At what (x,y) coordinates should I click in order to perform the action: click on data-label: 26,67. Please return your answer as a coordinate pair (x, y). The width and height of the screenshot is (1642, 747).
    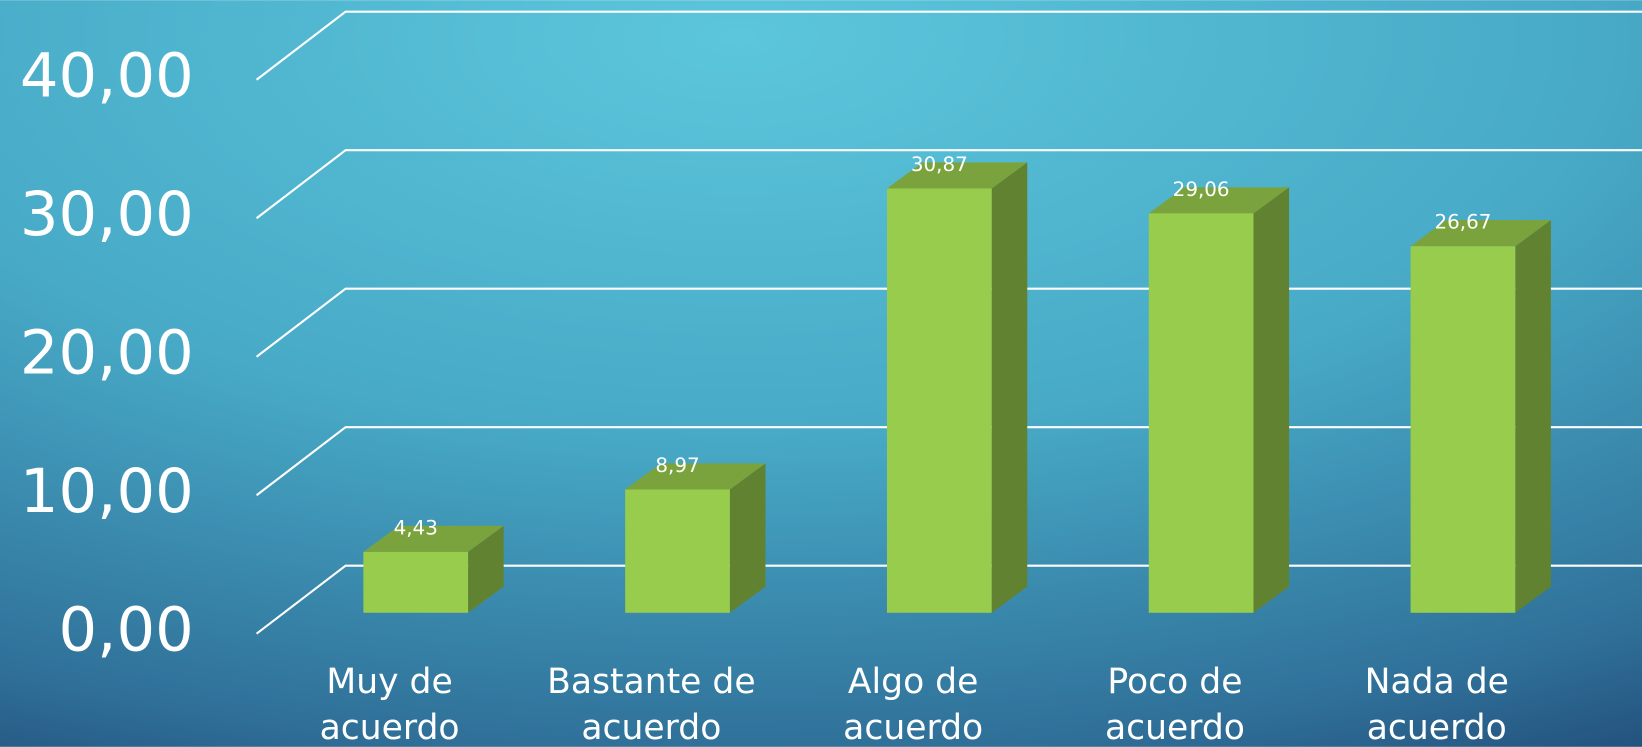
    Looking at the image, I should click on (1462, 222).